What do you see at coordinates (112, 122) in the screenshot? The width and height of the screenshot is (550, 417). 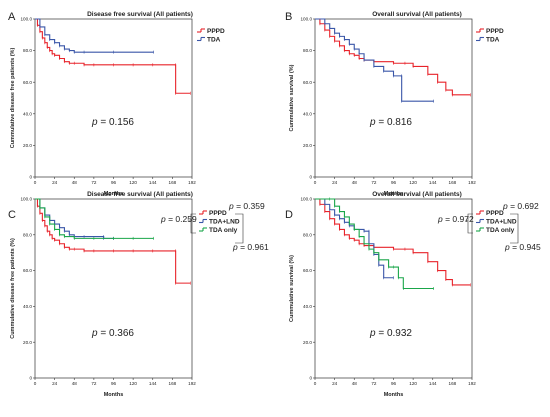 I see `p-value-label: p = 0.156` at bounding box center [112, 122].